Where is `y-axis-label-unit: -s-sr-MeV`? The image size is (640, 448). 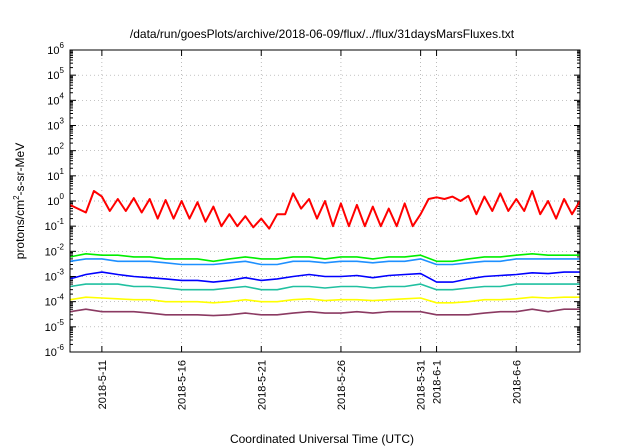
y-axis-label-unit: -s-sr-MeV is located at coordinates (20, 169).